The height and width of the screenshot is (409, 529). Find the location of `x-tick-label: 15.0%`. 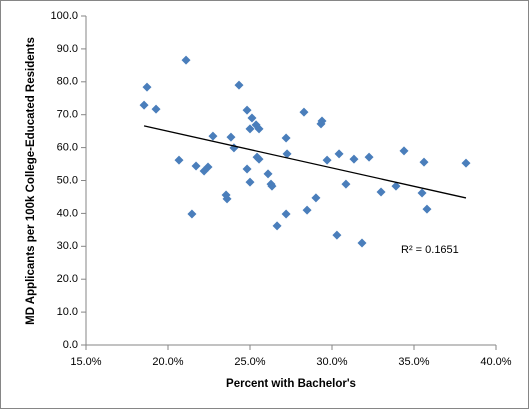

x-tick-label: 15.0% is located at coordinates (85, 362).